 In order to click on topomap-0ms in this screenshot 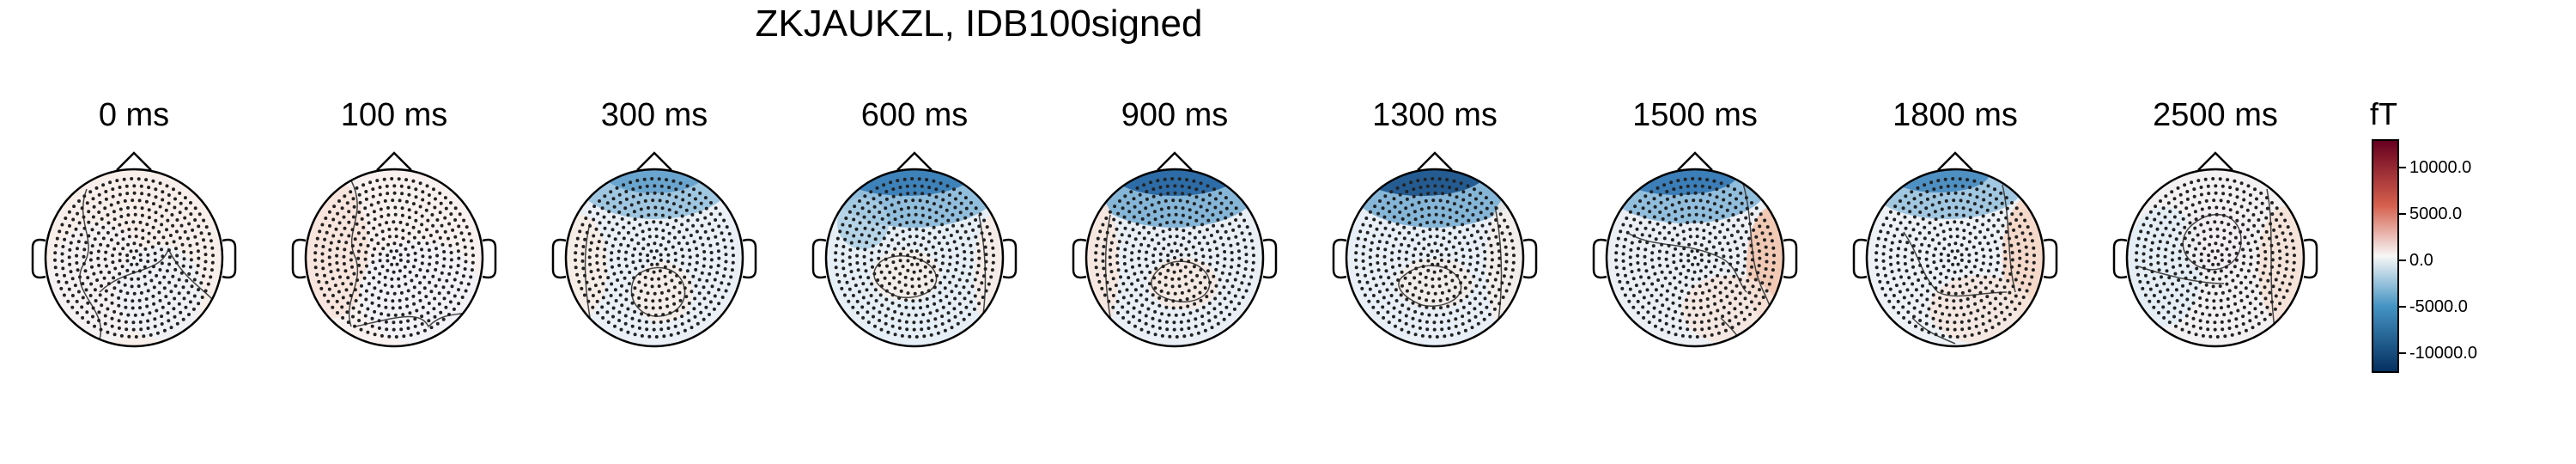, I will do `click(134, 249)`.